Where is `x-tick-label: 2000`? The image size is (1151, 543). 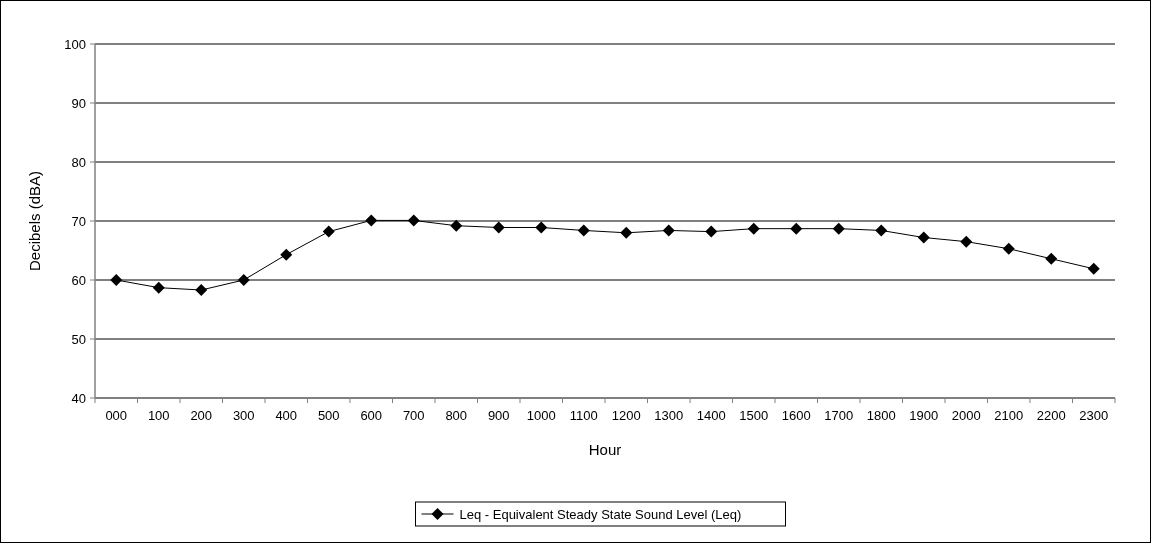 x-tick-label: 2000 is located at coordinates (966, 415).